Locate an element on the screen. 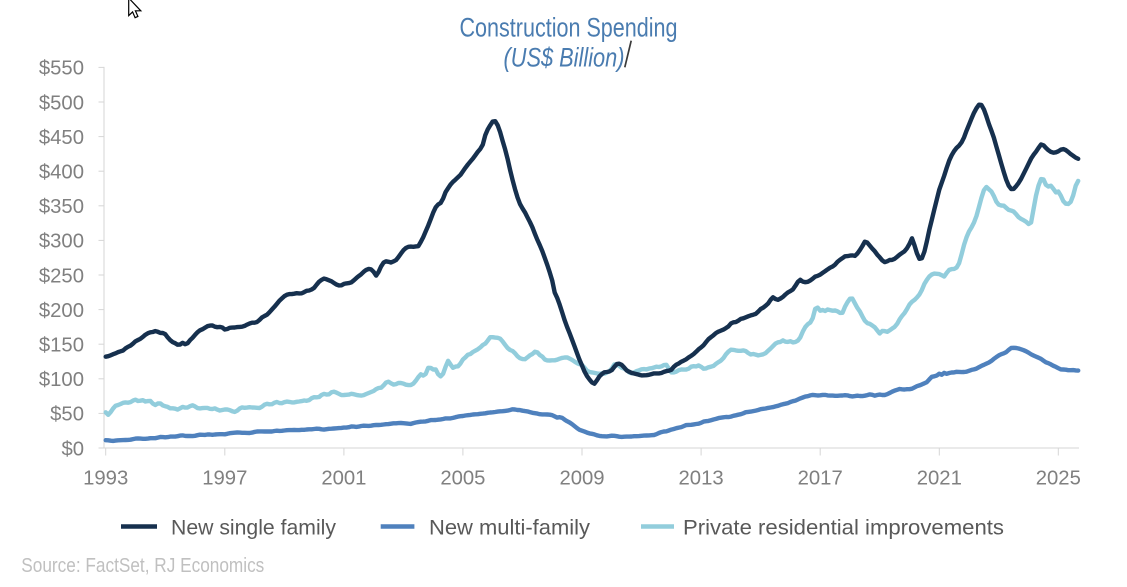 This screenshot has width=1127, height=587. svg-text: $200 is located at coordinates (61, 311).